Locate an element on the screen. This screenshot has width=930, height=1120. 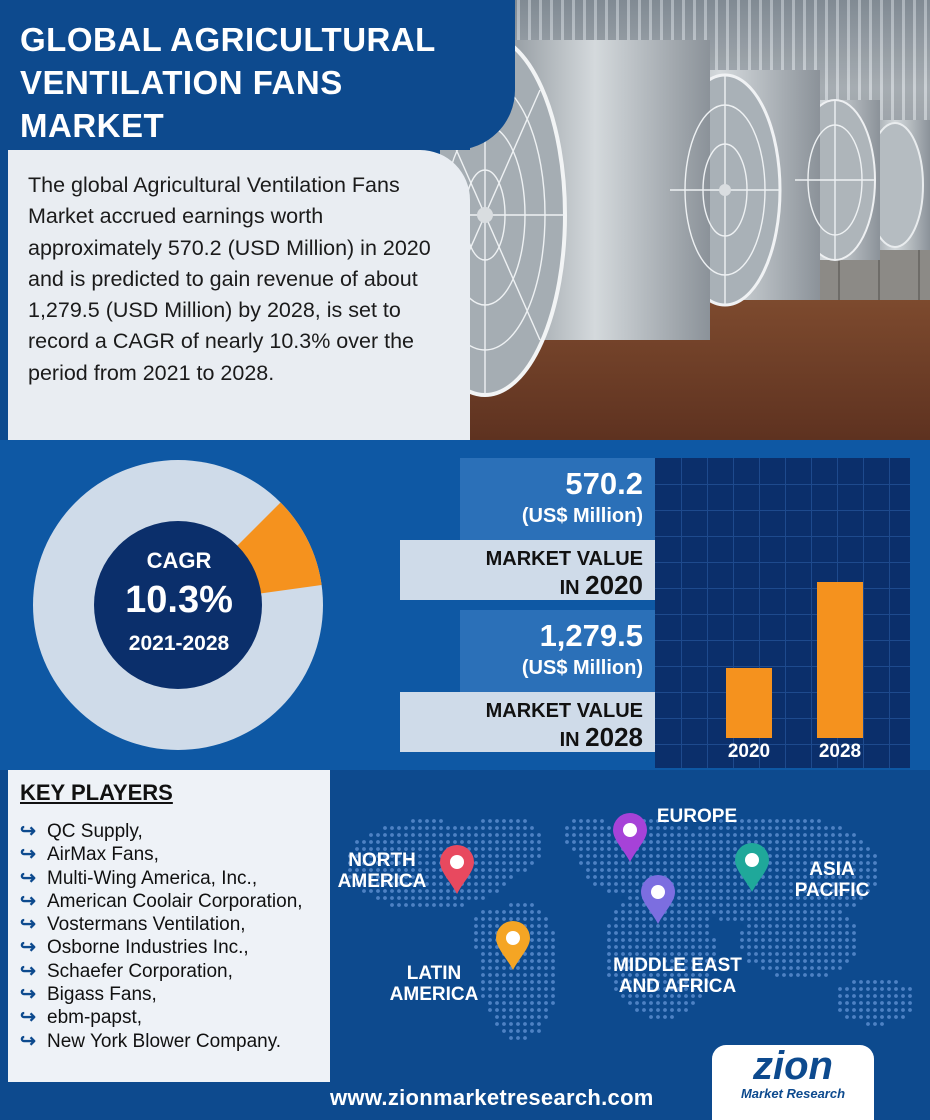
website-url: www.zionmarketresearch.com is located at coordinates (492, 1097).